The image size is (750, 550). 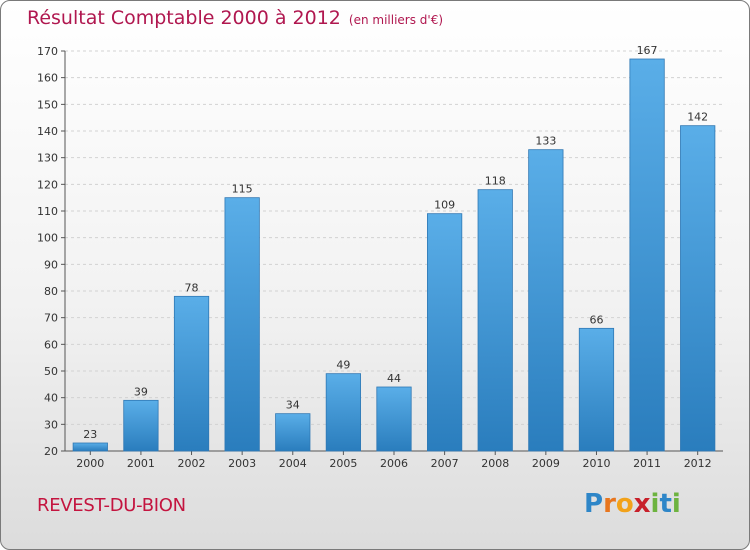 What do you see at coordinates (594, 504) in the screenshot?
I see `logo-letter: P` at bounding box center [594, 504].